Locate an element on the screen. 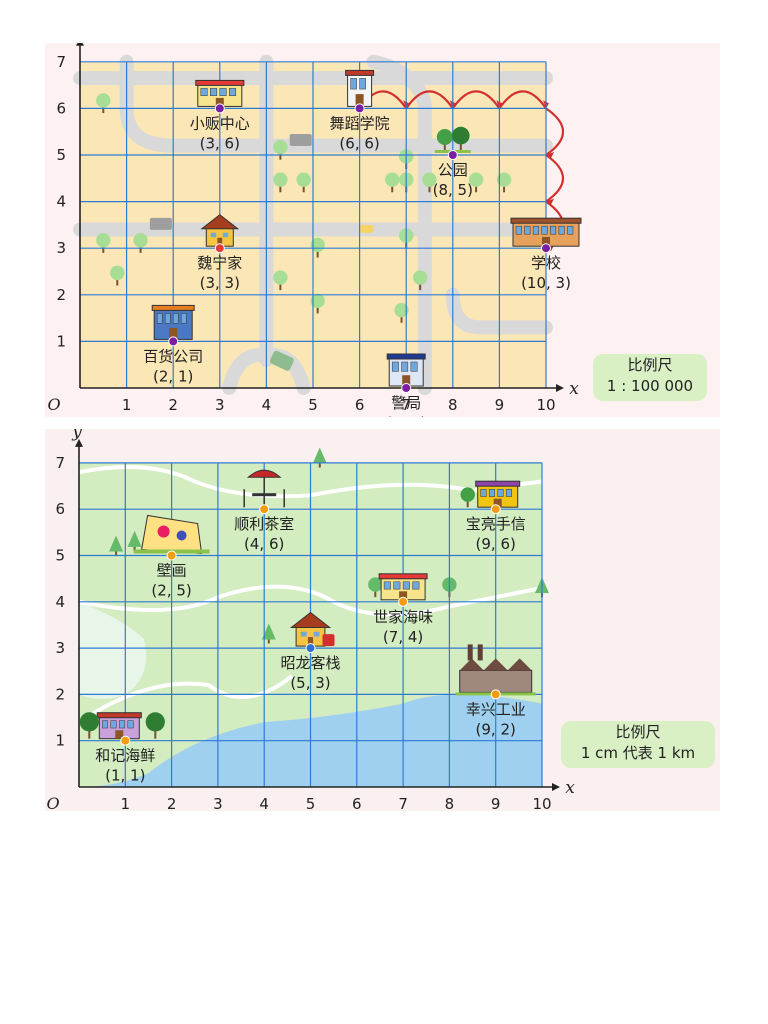 The width and height of the screenshot is (768, 1024). point-name: 顺利茶室 is located at coordinates (264, 524).